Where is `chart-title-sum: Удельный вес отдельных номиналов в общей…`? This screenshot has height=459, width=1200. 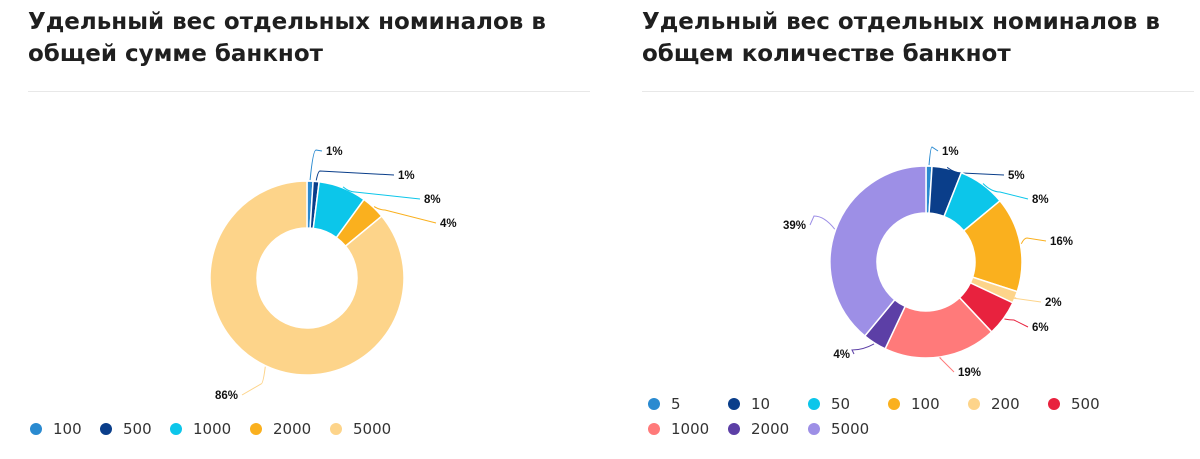 chart-title-sum: Удельный вес отдельных номиналов в общей… is located at coordinates (287, 38).